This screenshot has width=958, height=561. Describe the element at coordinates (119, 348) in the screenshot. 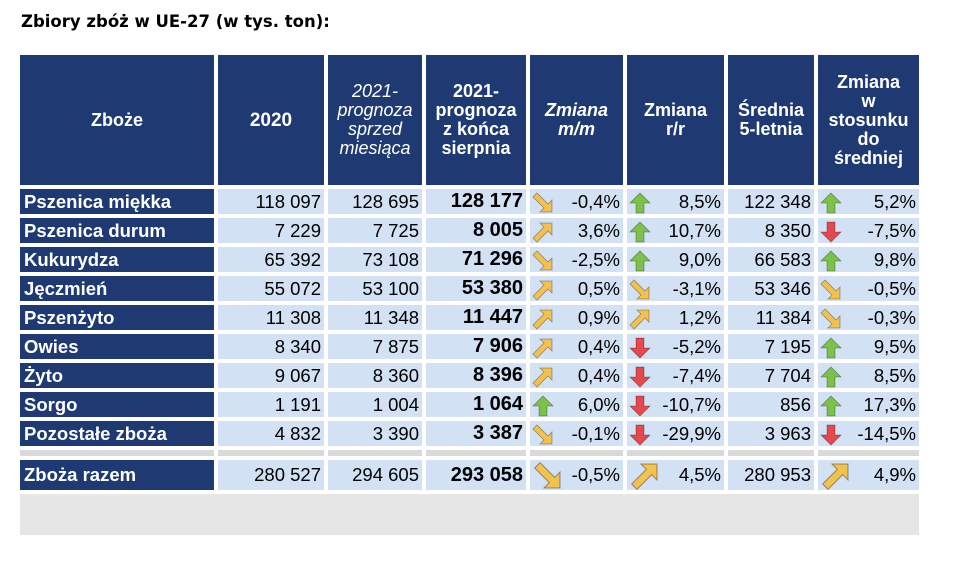

I see `row-label: Owies` at that location.